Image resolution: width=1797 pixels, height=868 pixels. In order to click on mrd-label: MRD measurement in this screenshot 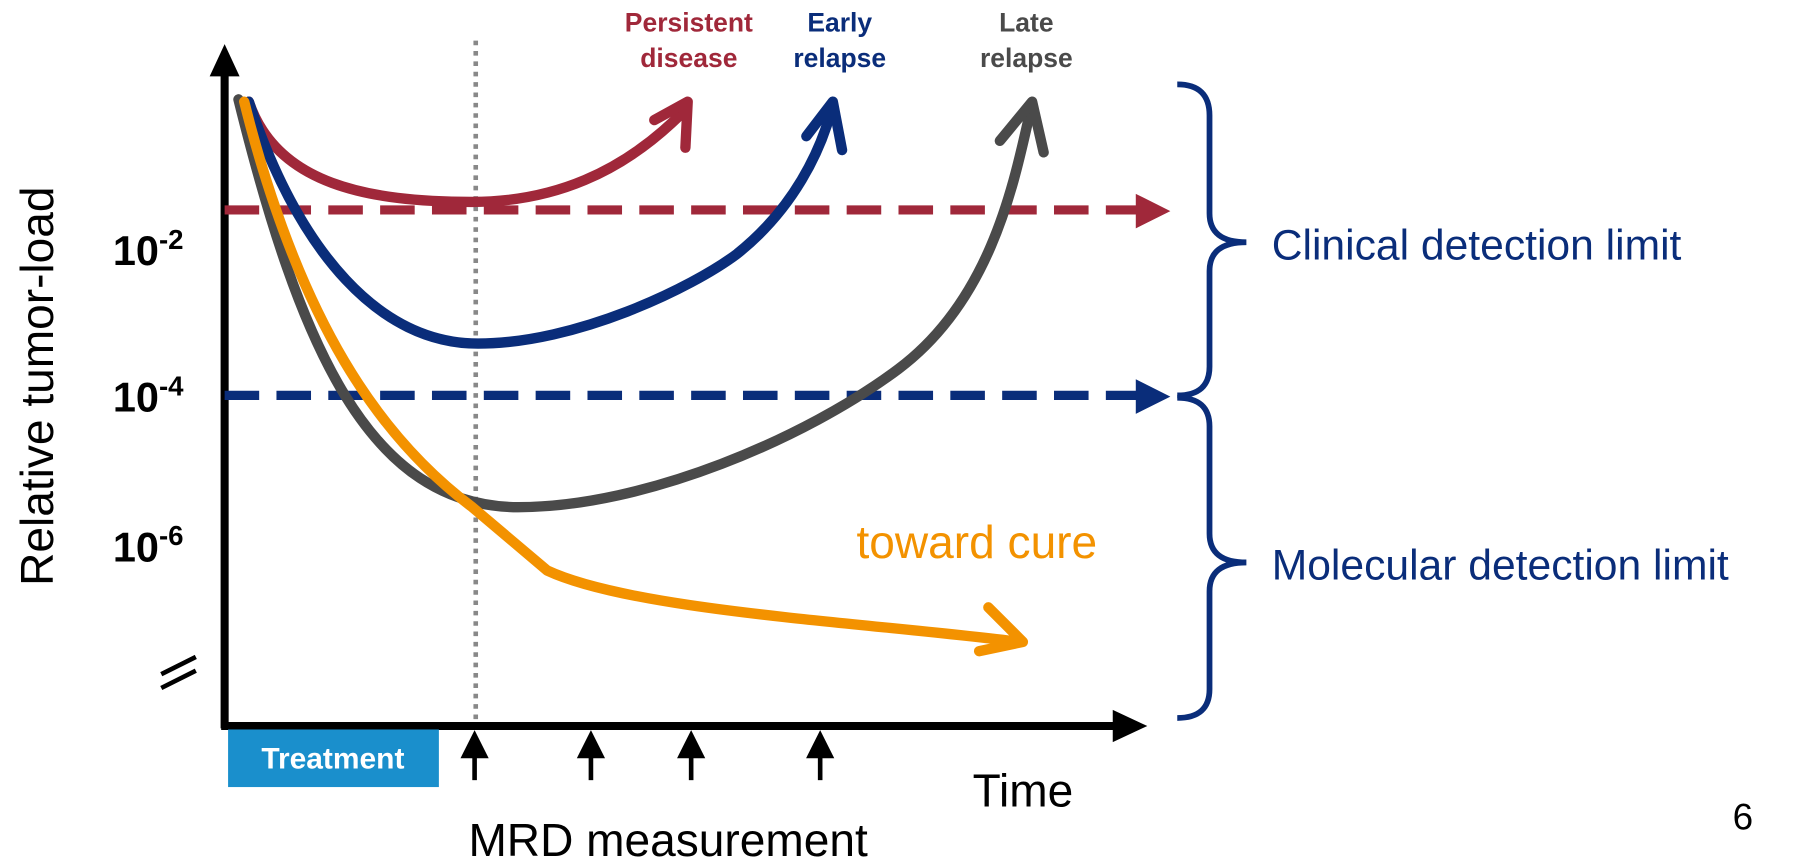, I will do `click(668, 840)`.